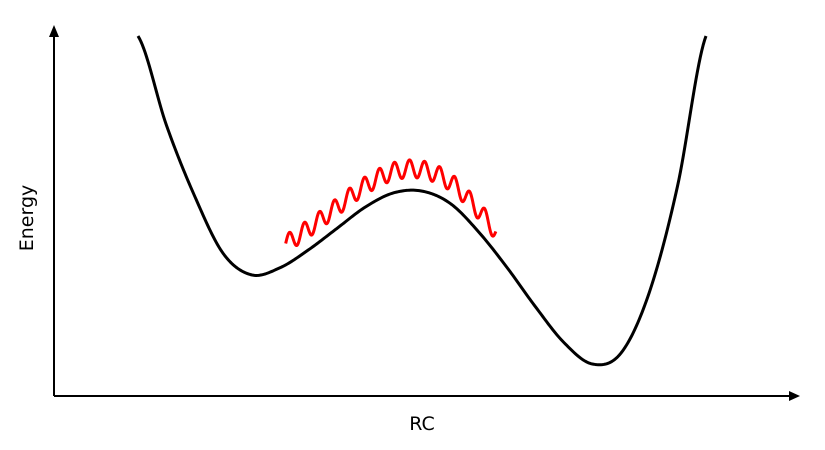  What do you see at coordinates (391, 203) in the screenshot?
I see `perturbed-curve` at bounding box center [391, 203].